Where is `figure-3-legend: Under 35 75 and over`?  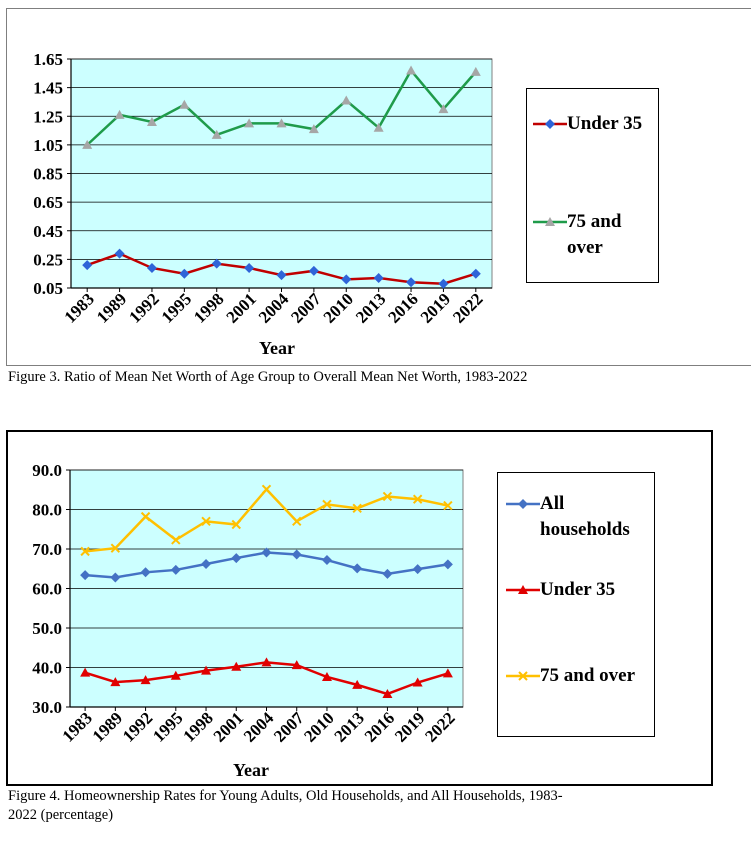 figure-3-legend: Under 35 75 and over is located at coordinates (592, 185).